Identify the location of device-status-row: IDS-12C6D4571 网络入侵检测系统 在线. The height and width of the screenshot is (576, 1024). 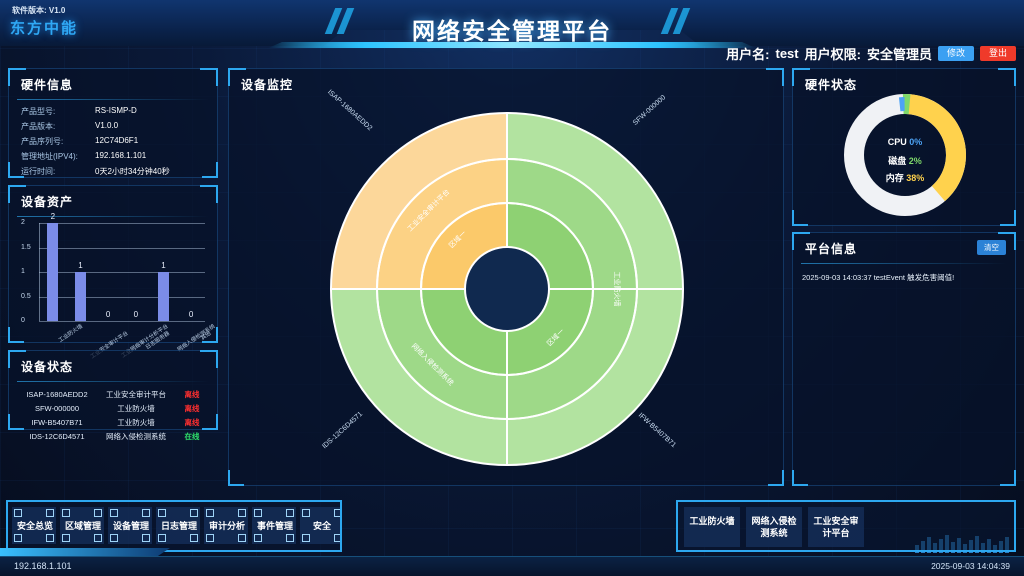
(113, 436).